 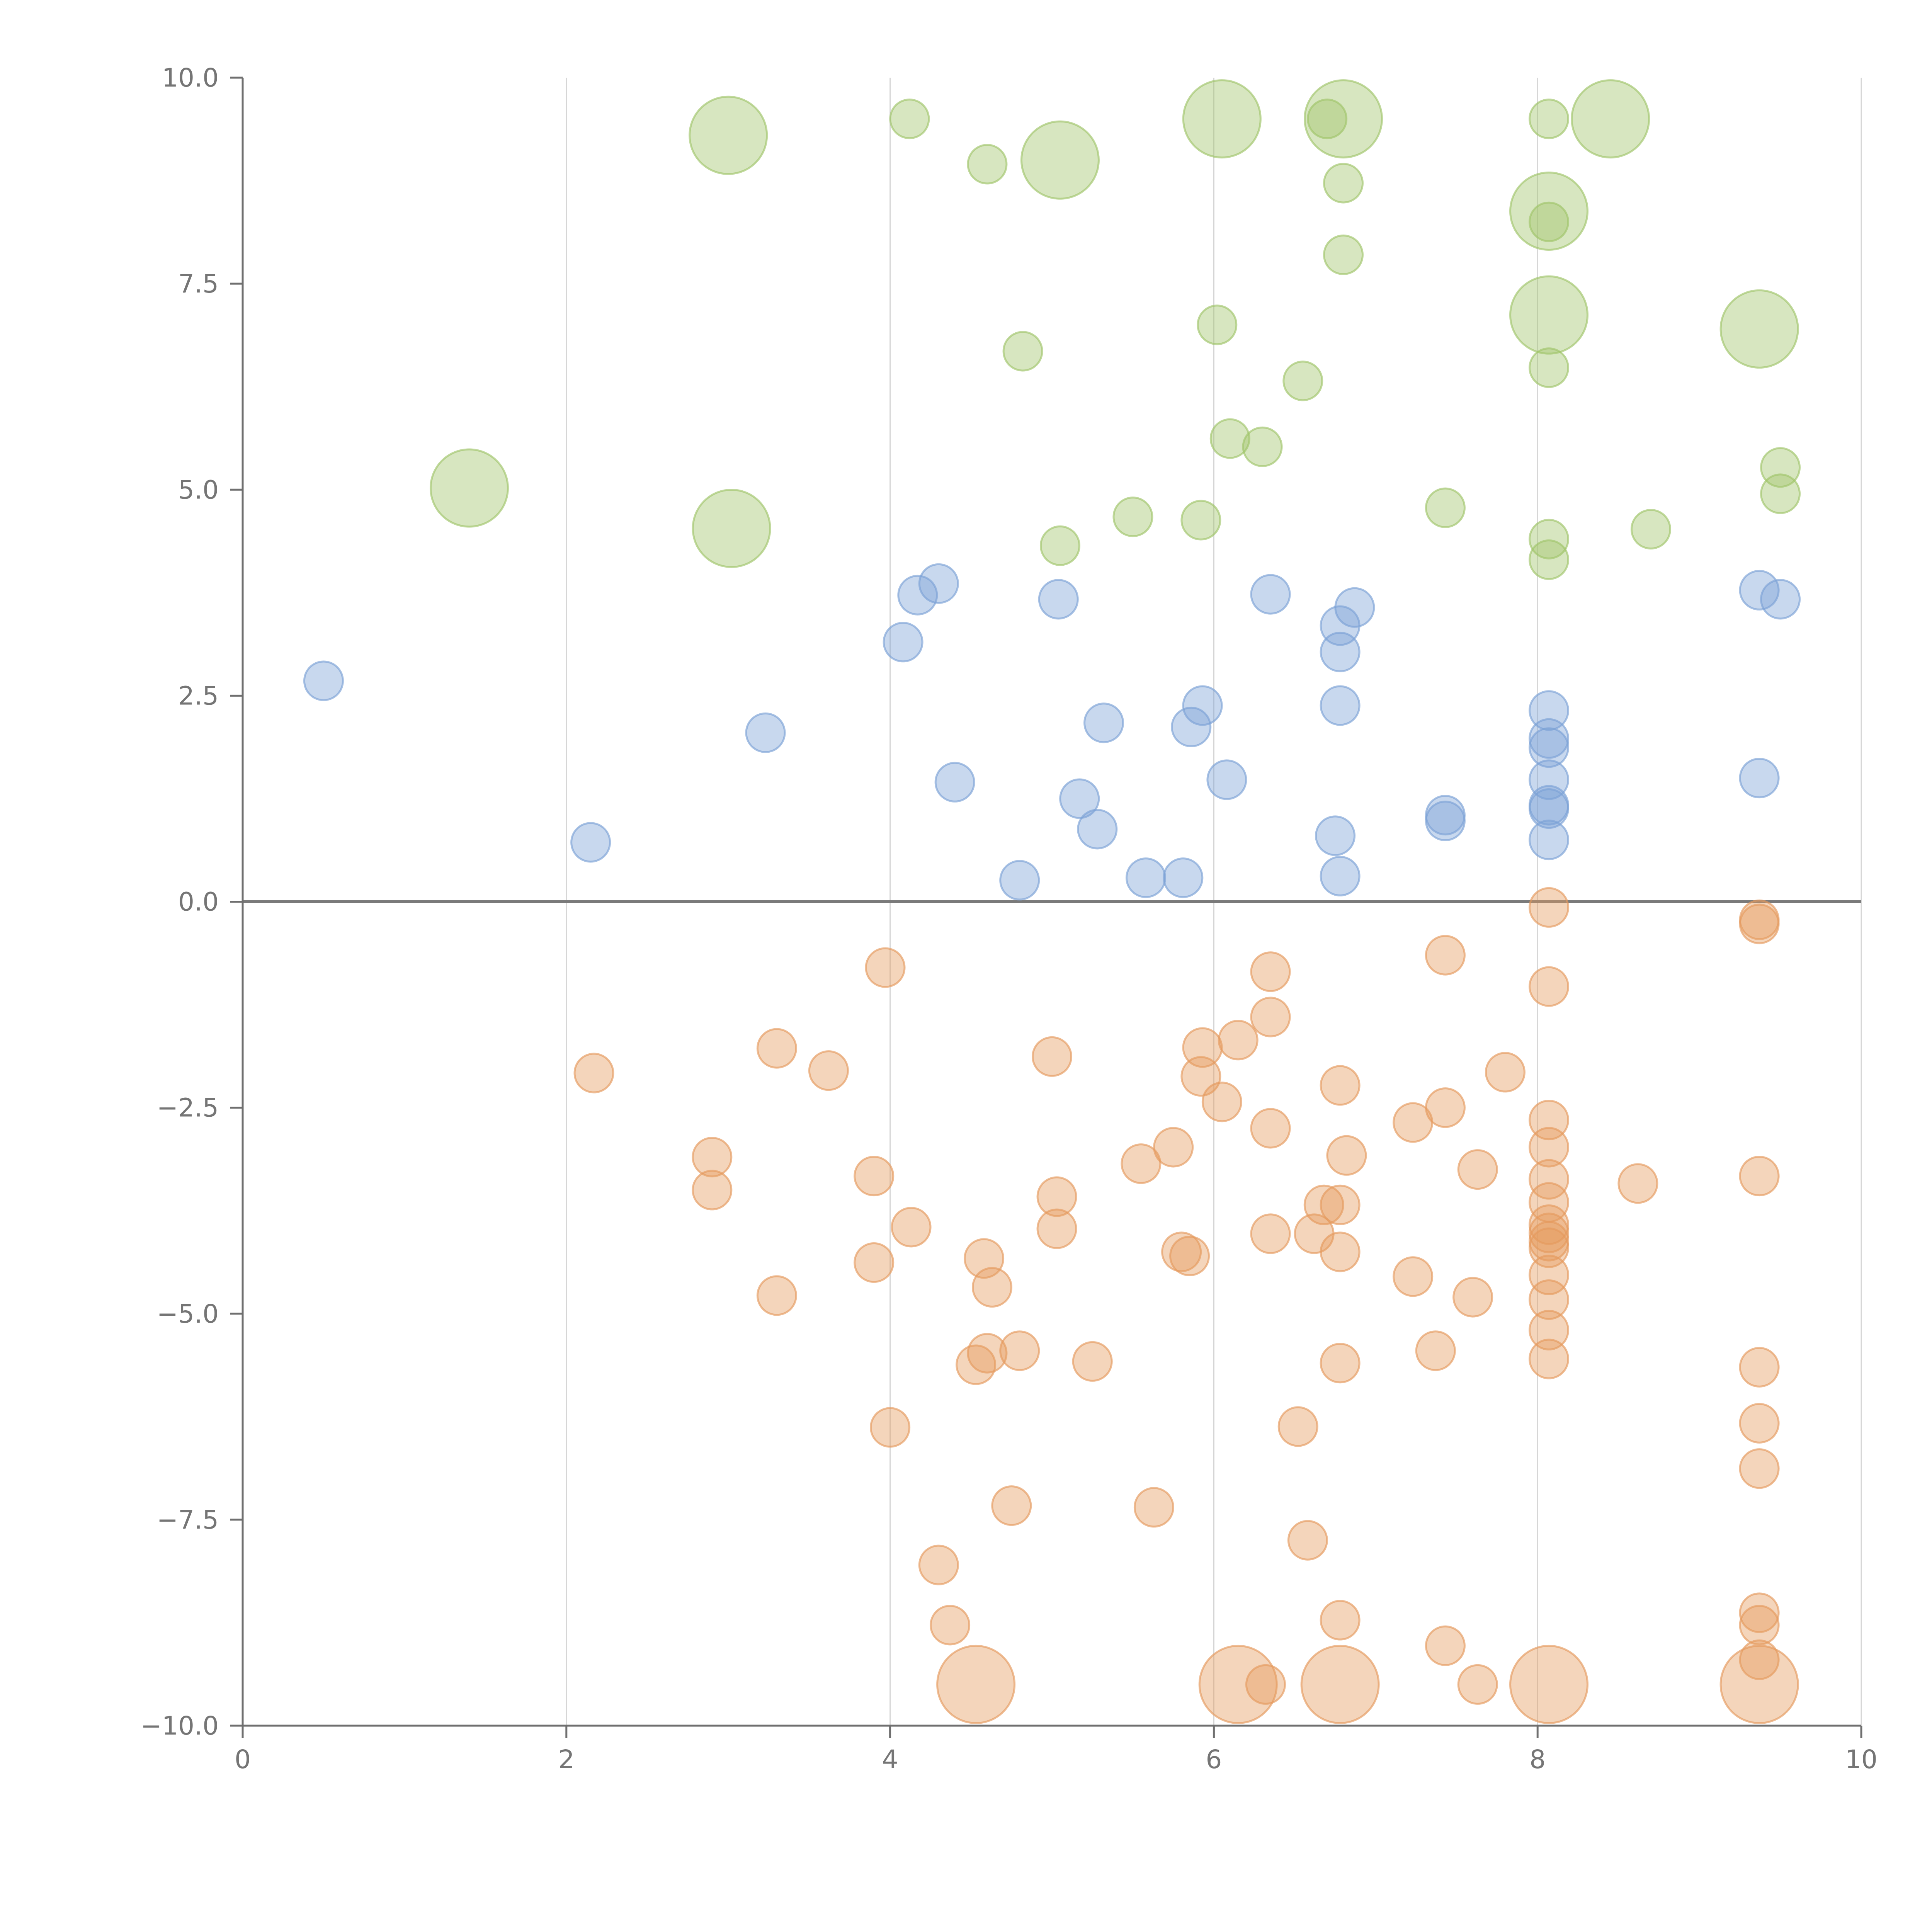 I want to click on x-tick-label: 4, so click(x=890, y=1759).